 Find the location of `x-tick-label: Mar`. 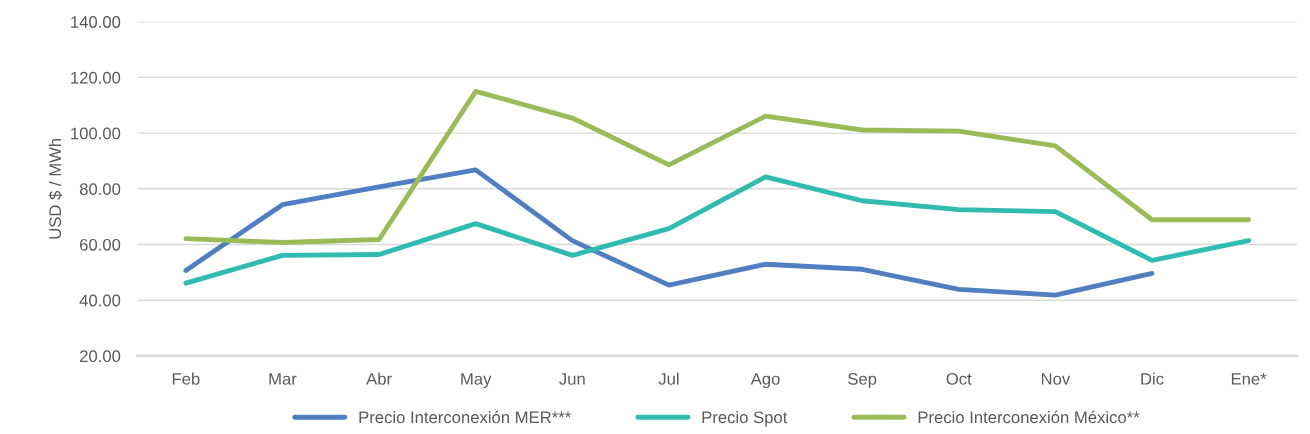

x-tick-label: Mar is located at coordinates (283, 379).